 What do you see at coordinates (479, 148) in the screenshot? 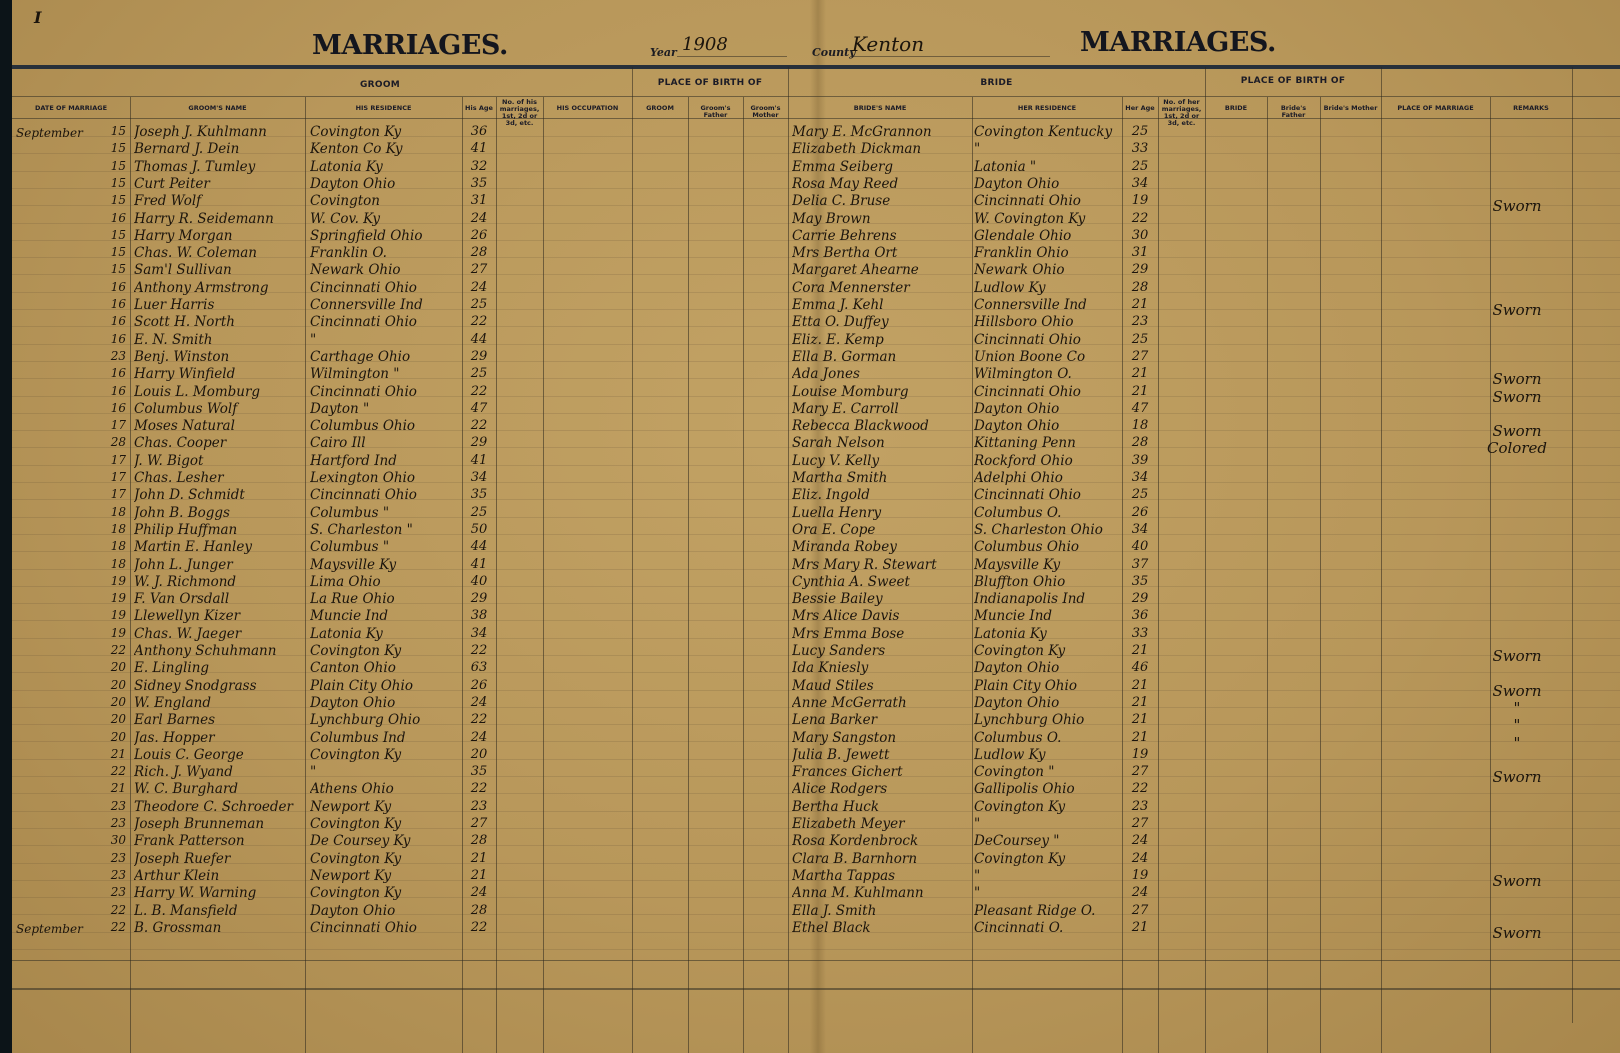
I see `groom-age: 41` at bounding box center [479, 148].